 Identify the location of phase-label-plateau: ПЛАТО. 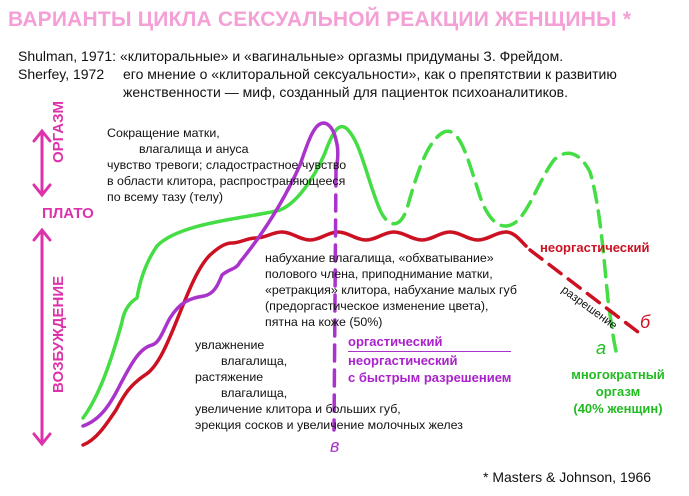
(68, 213).